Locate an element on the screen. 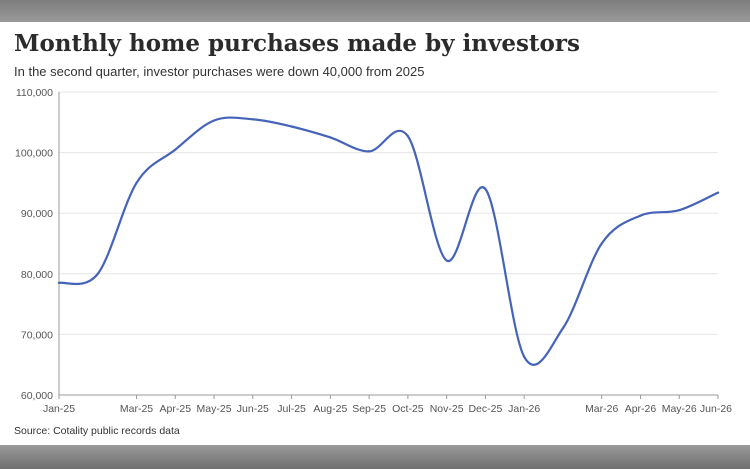 This screenshot has height=469, width=750. y-tick-label: 70,000 is located at coordinates (37, 335).